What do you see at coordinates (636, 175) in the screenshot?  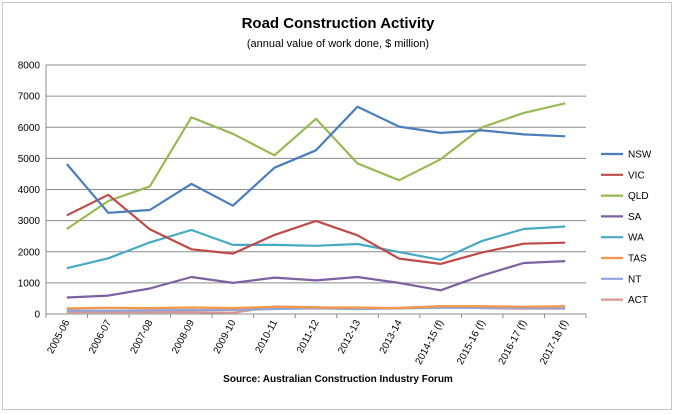 I see `legend-label-vic: VIC` at bounding box center [636, 175].